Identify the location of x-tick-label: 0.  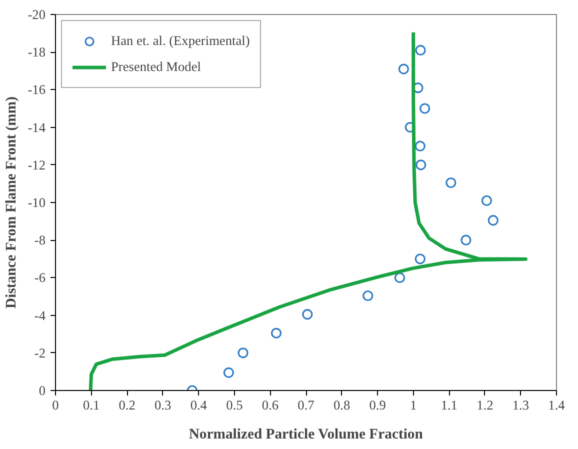
(56, 405).